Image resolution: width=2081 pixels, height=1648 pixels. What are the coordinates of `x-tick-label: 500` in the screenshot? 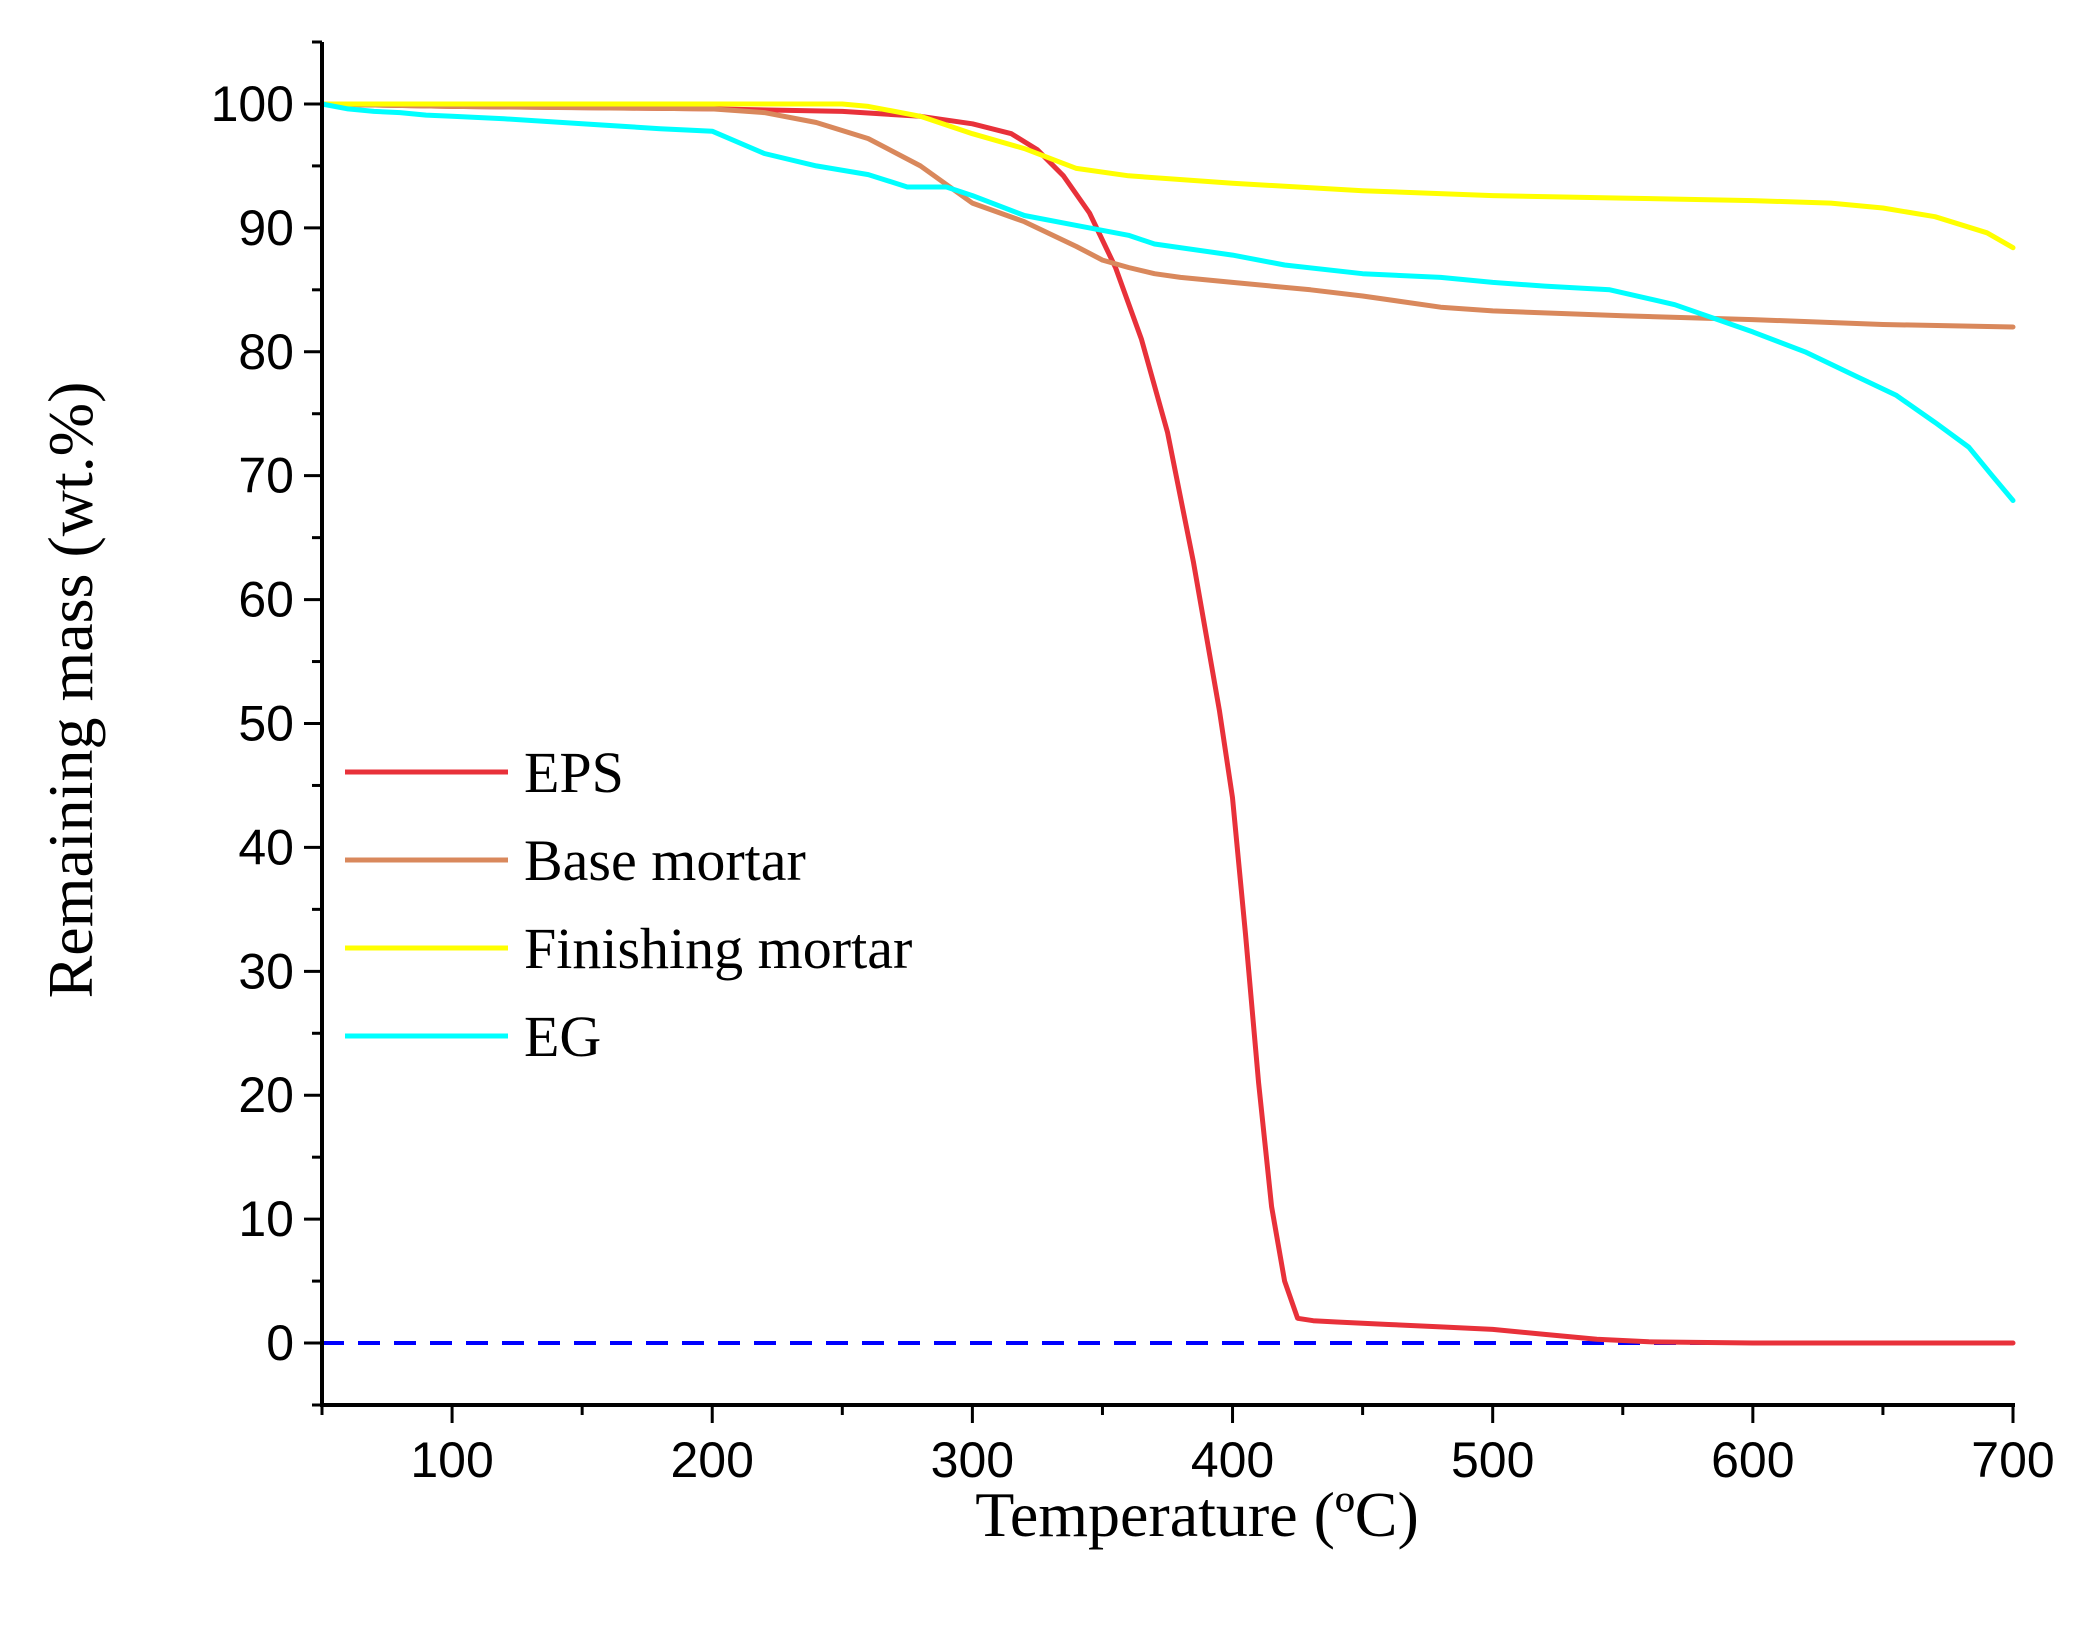 It's located at (1492, 1460).